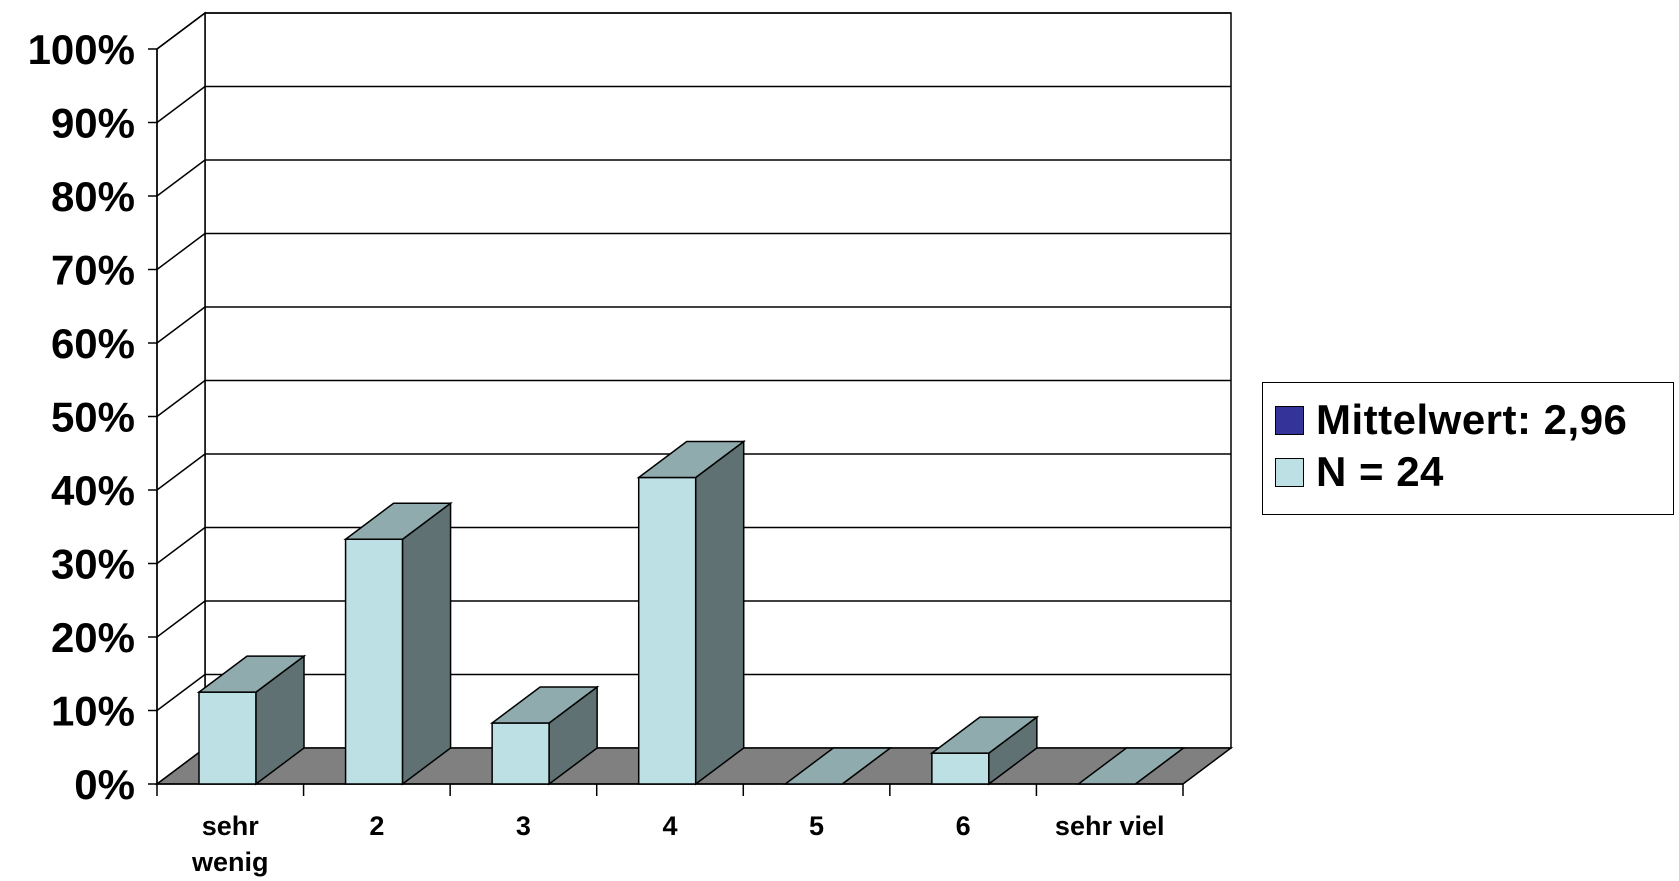 The height and width of the screenshot is (881, 1679). I want to click on y-tick-label: 90%, so click(93, 123).